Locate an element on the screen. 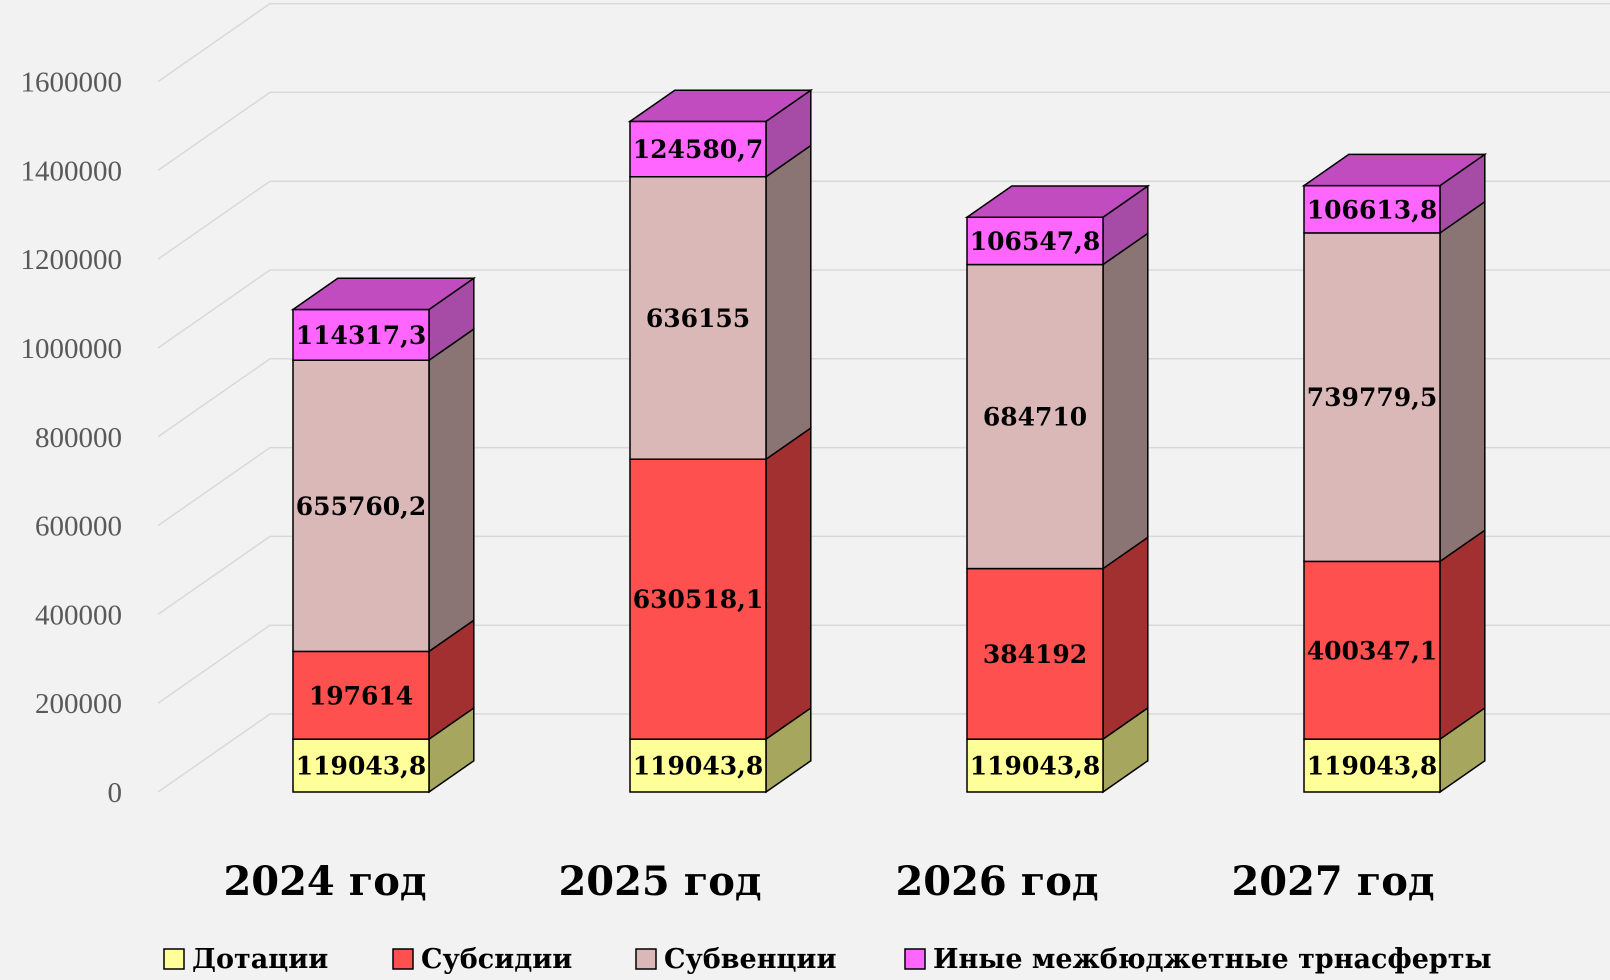 The height and width of the screenshot is (980, 1610). data-label: 684710 is located at coordinates (1035, 417).